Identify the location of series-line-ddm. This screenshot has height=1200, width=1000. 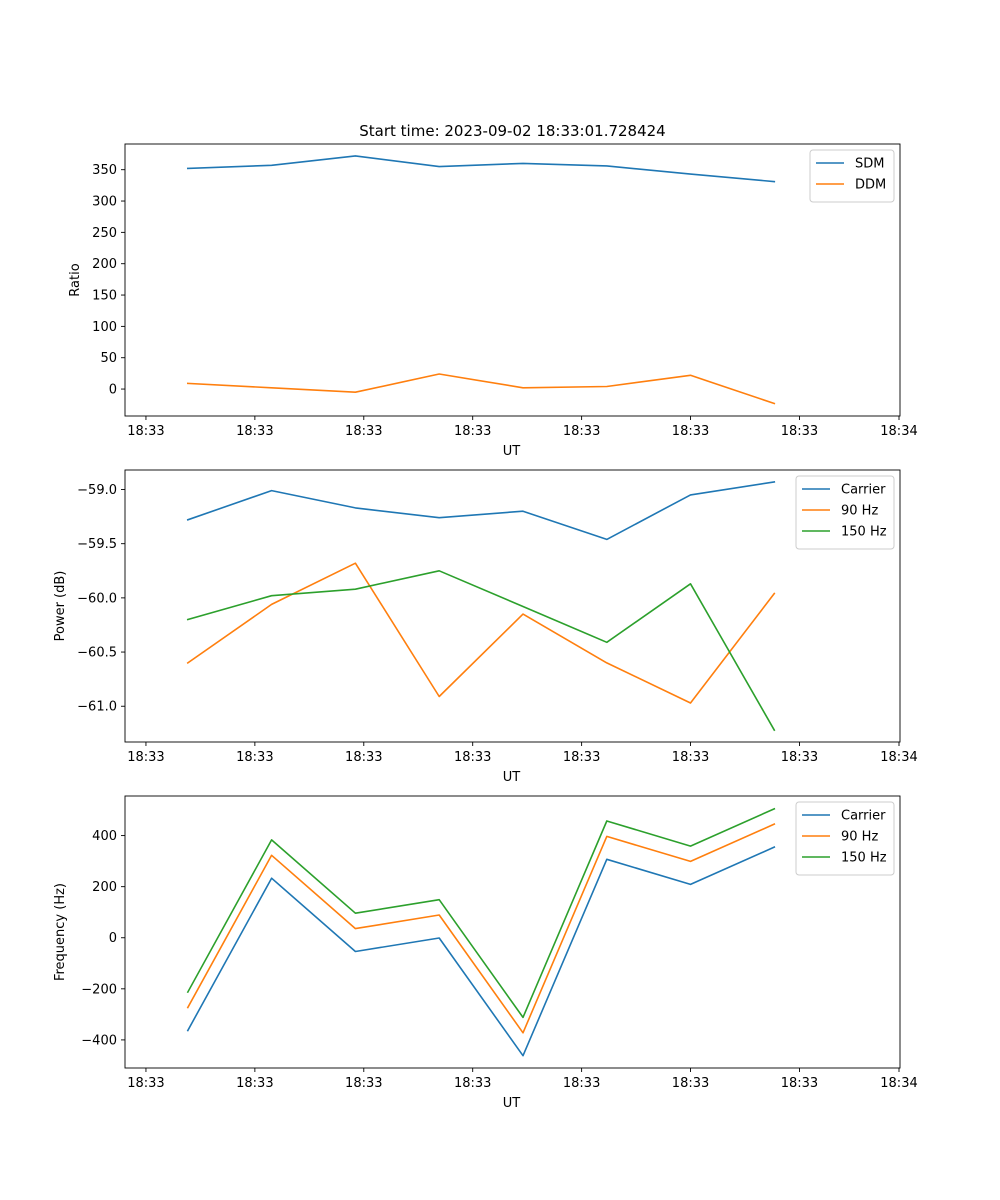
(481, 389).